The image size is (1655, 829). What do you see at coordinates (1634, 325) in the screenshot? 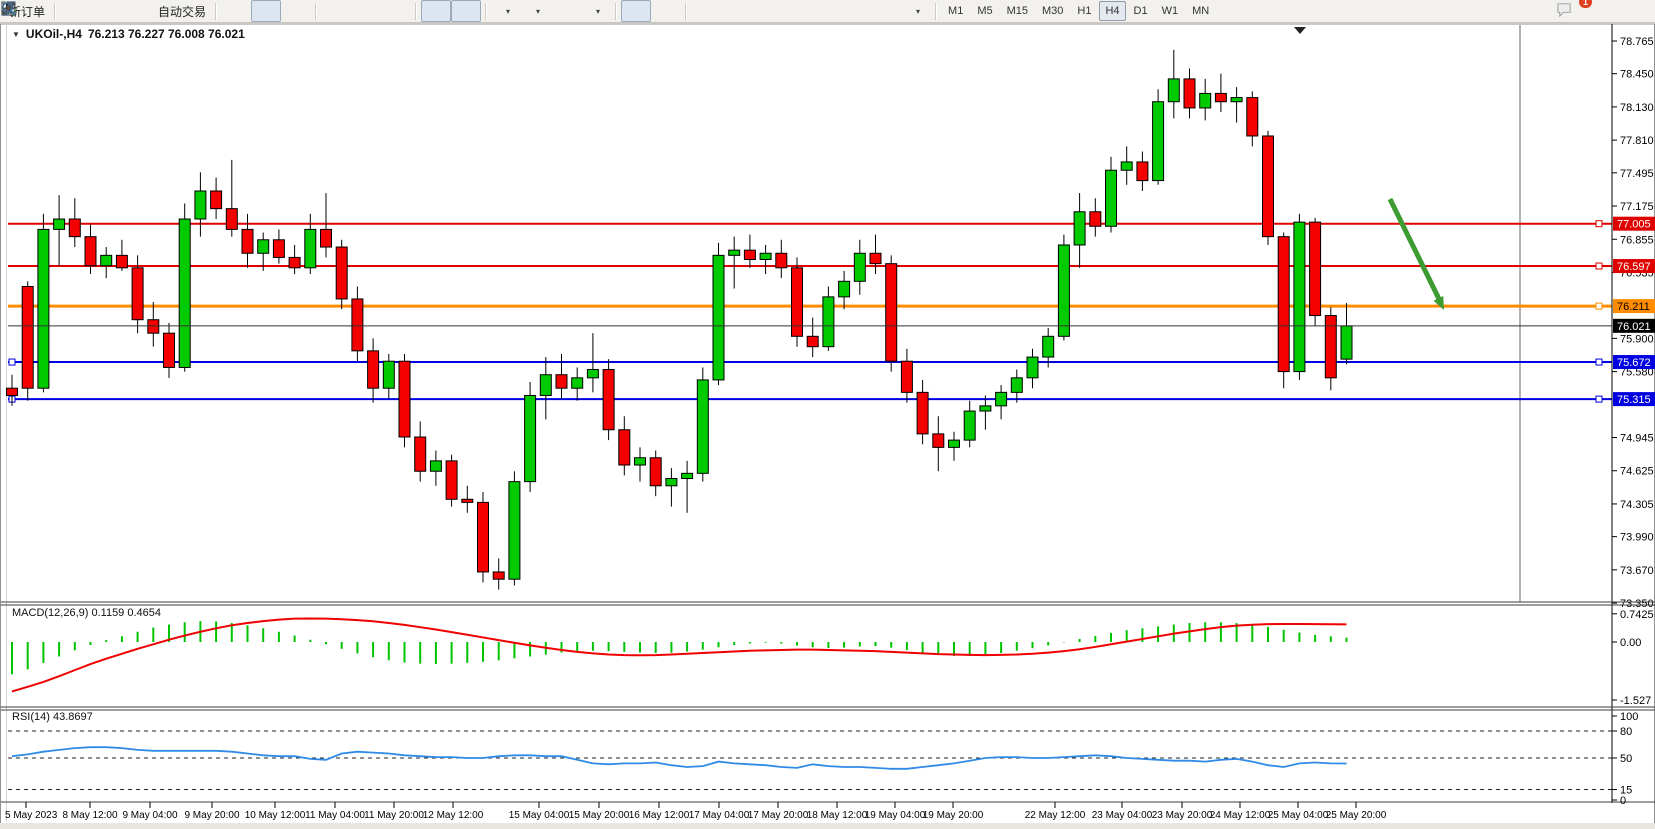
I see `current-price-box` at bounding box center [1634, 325].